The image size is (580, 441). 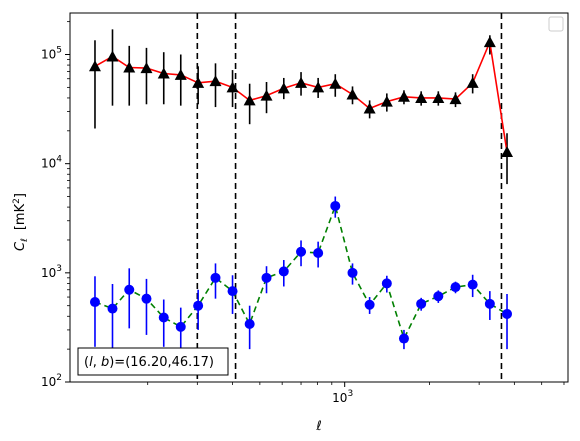 What do you see at coordinates (51, 163) in the screenshot?
I see `y-tick-label: 10⁴` at bounding box center [51, 163].